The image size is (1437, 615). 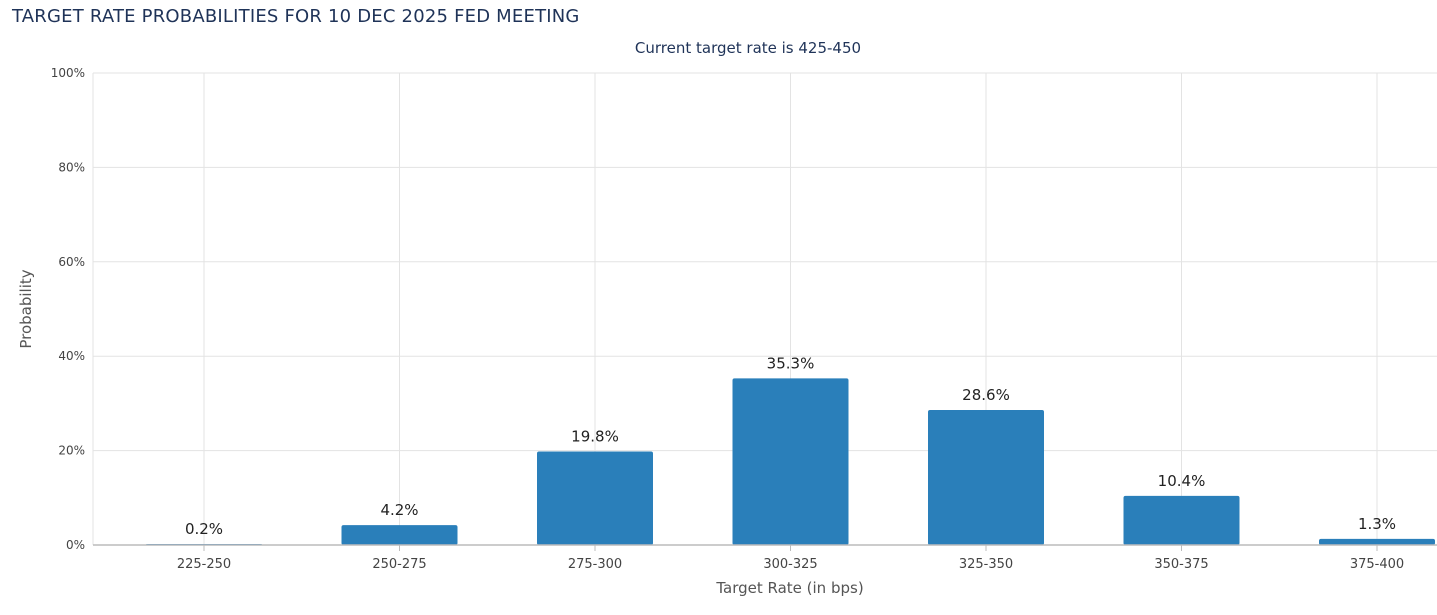 I want to click on y-tick-label: 60%, so click(x=71, y=262).